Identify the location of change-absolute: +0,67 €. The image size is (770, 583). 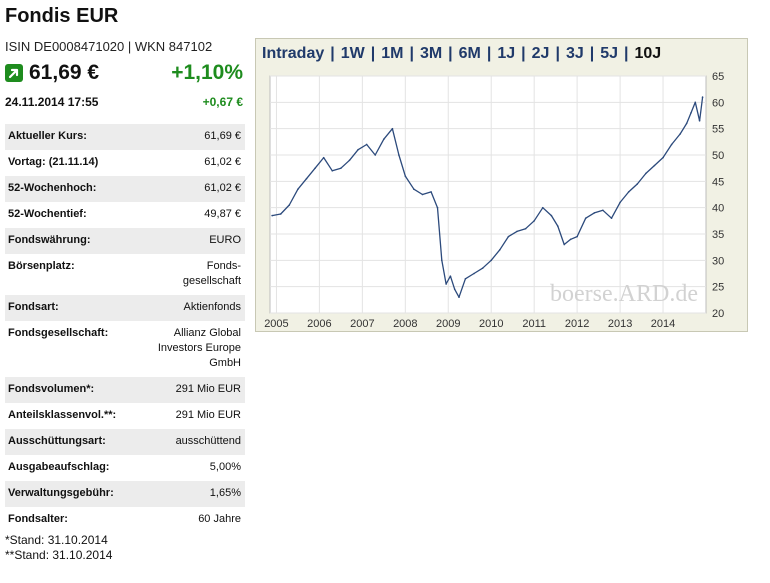
(222, 102).